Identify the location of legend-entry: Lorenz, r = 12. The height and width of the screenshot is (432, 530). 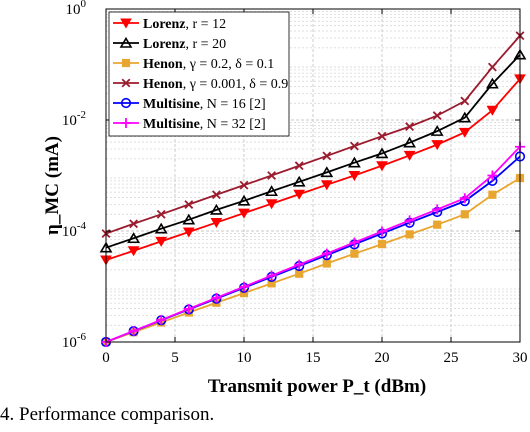
(169, 24).